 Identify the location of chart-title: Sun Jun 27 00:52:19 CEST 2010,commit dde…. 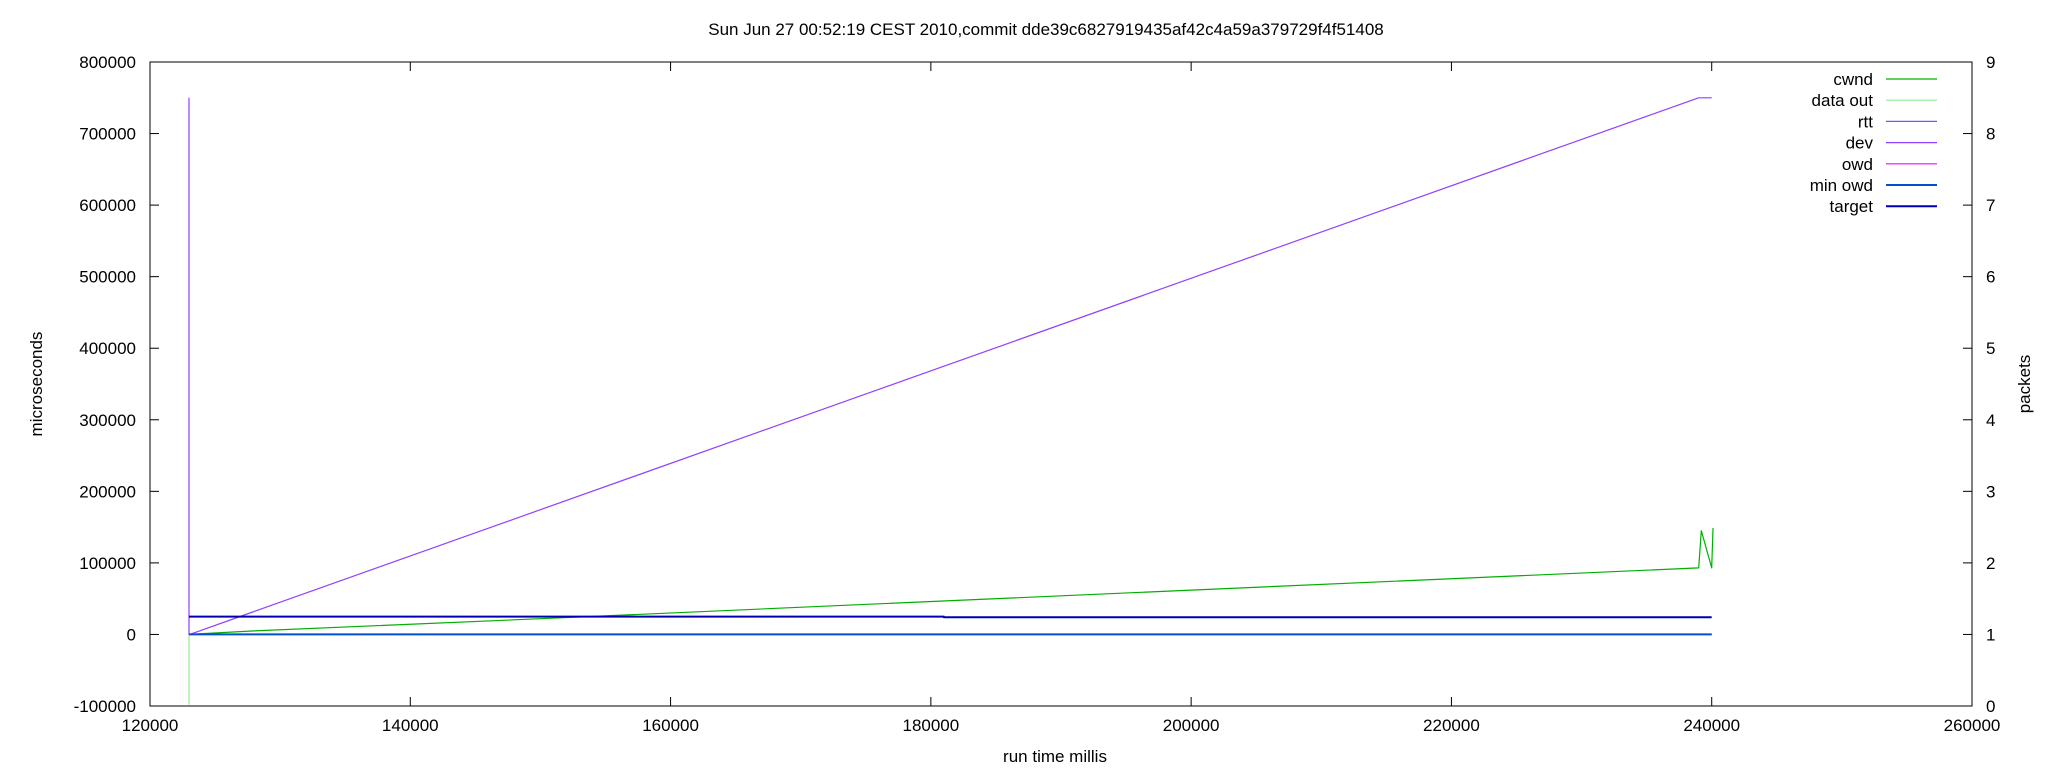
(1046, 29).